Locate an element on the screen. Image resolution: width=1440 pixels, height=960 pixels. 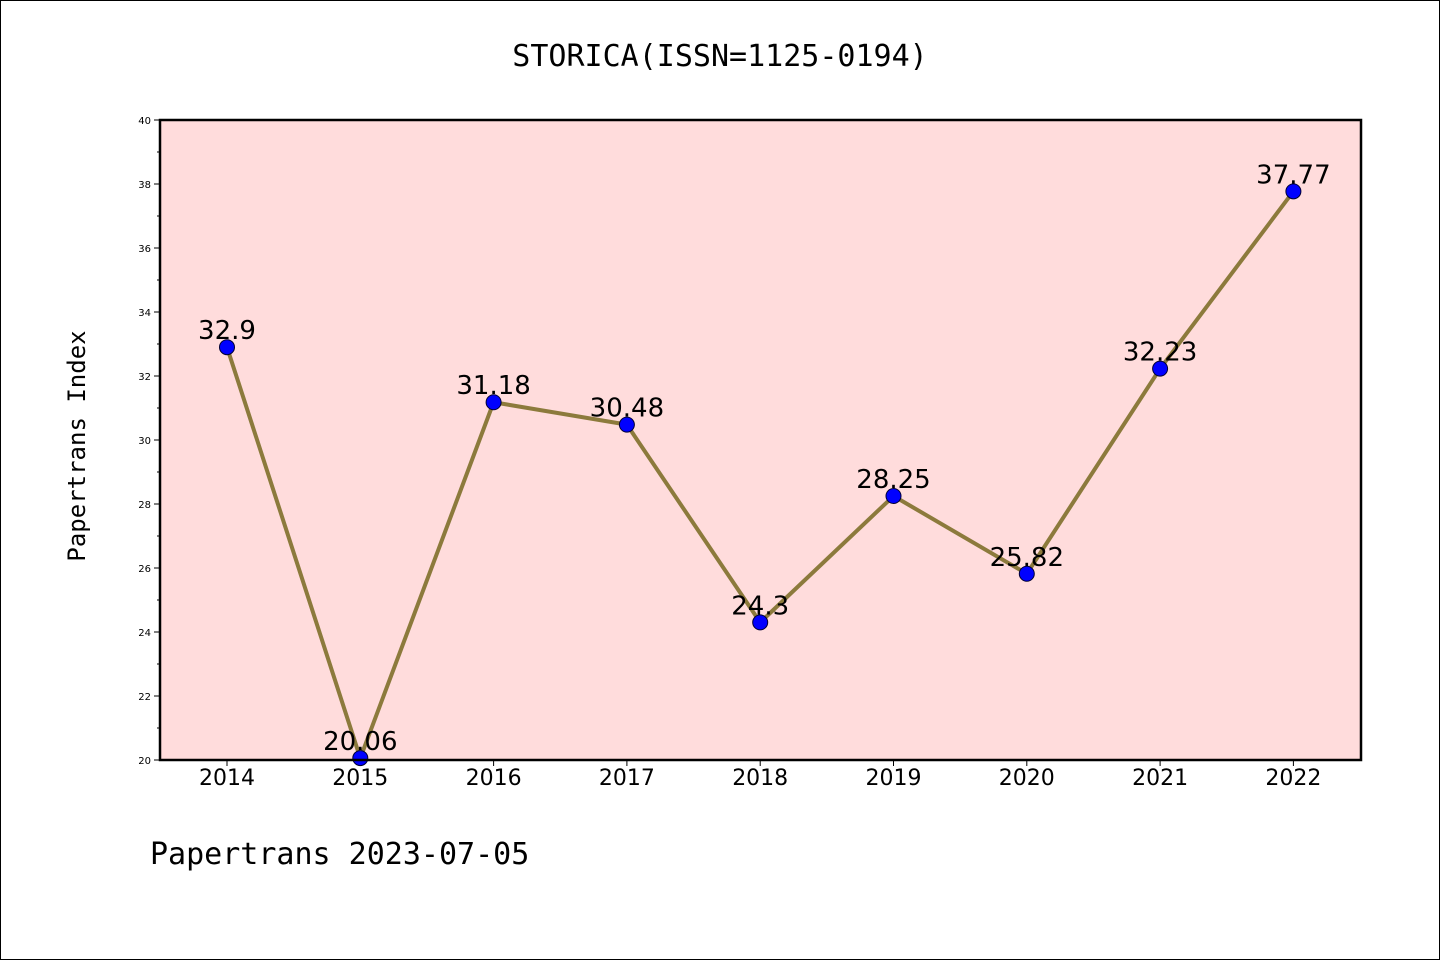
x-tick-label: 2022 is located at coordinates (1293, 778).